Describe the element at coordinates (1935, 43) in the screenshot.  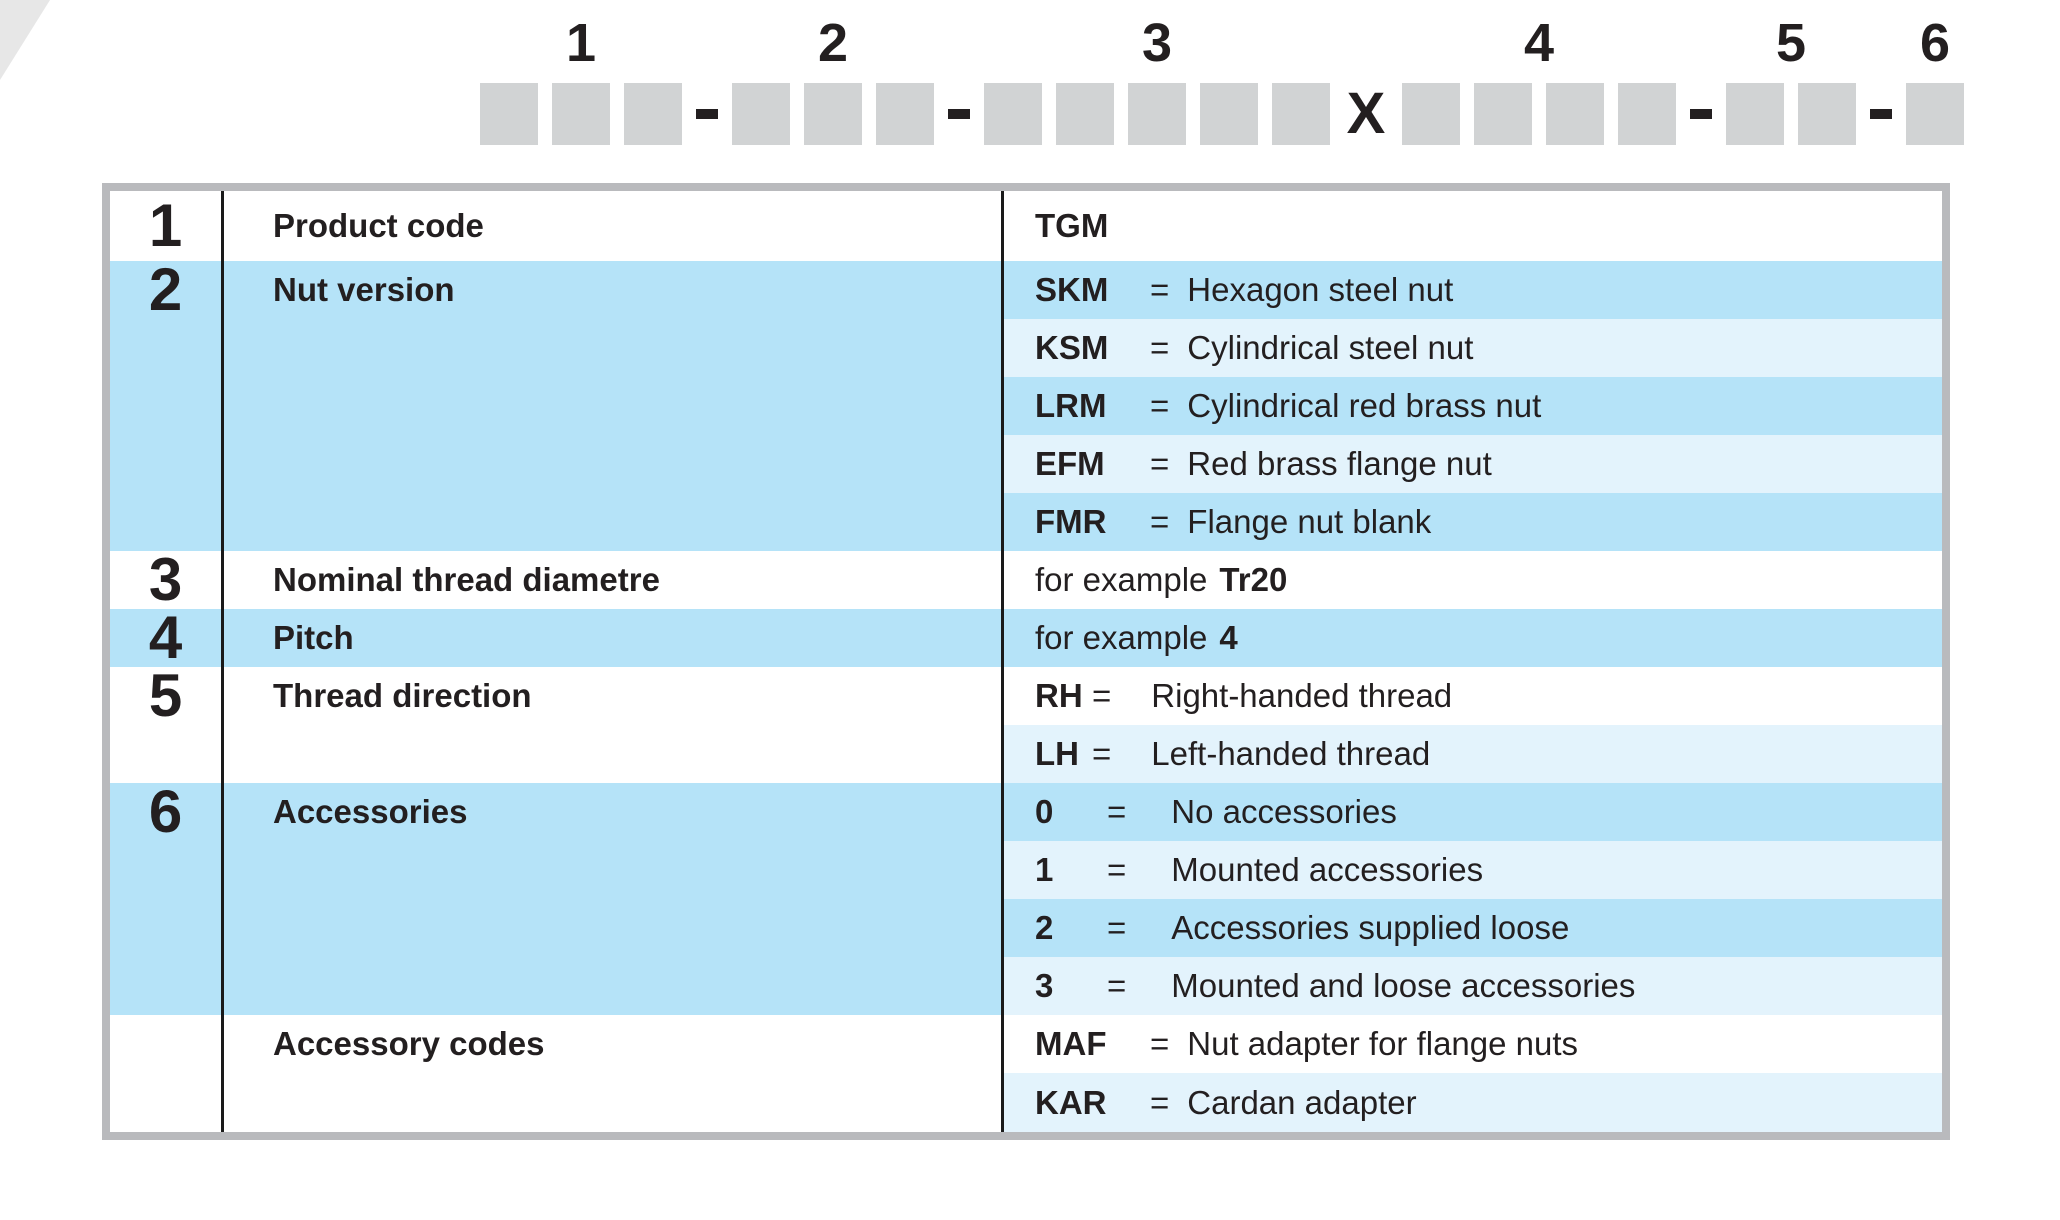
I see `code-strip-group-number-6: 6` at that location.